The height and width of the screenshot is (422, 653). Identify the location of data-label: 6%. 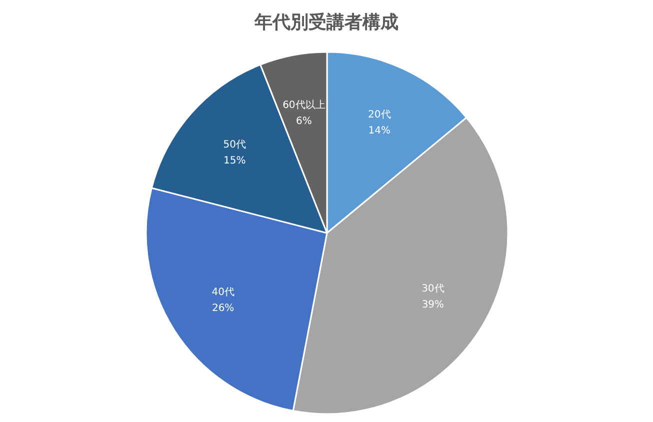
(304, 122).